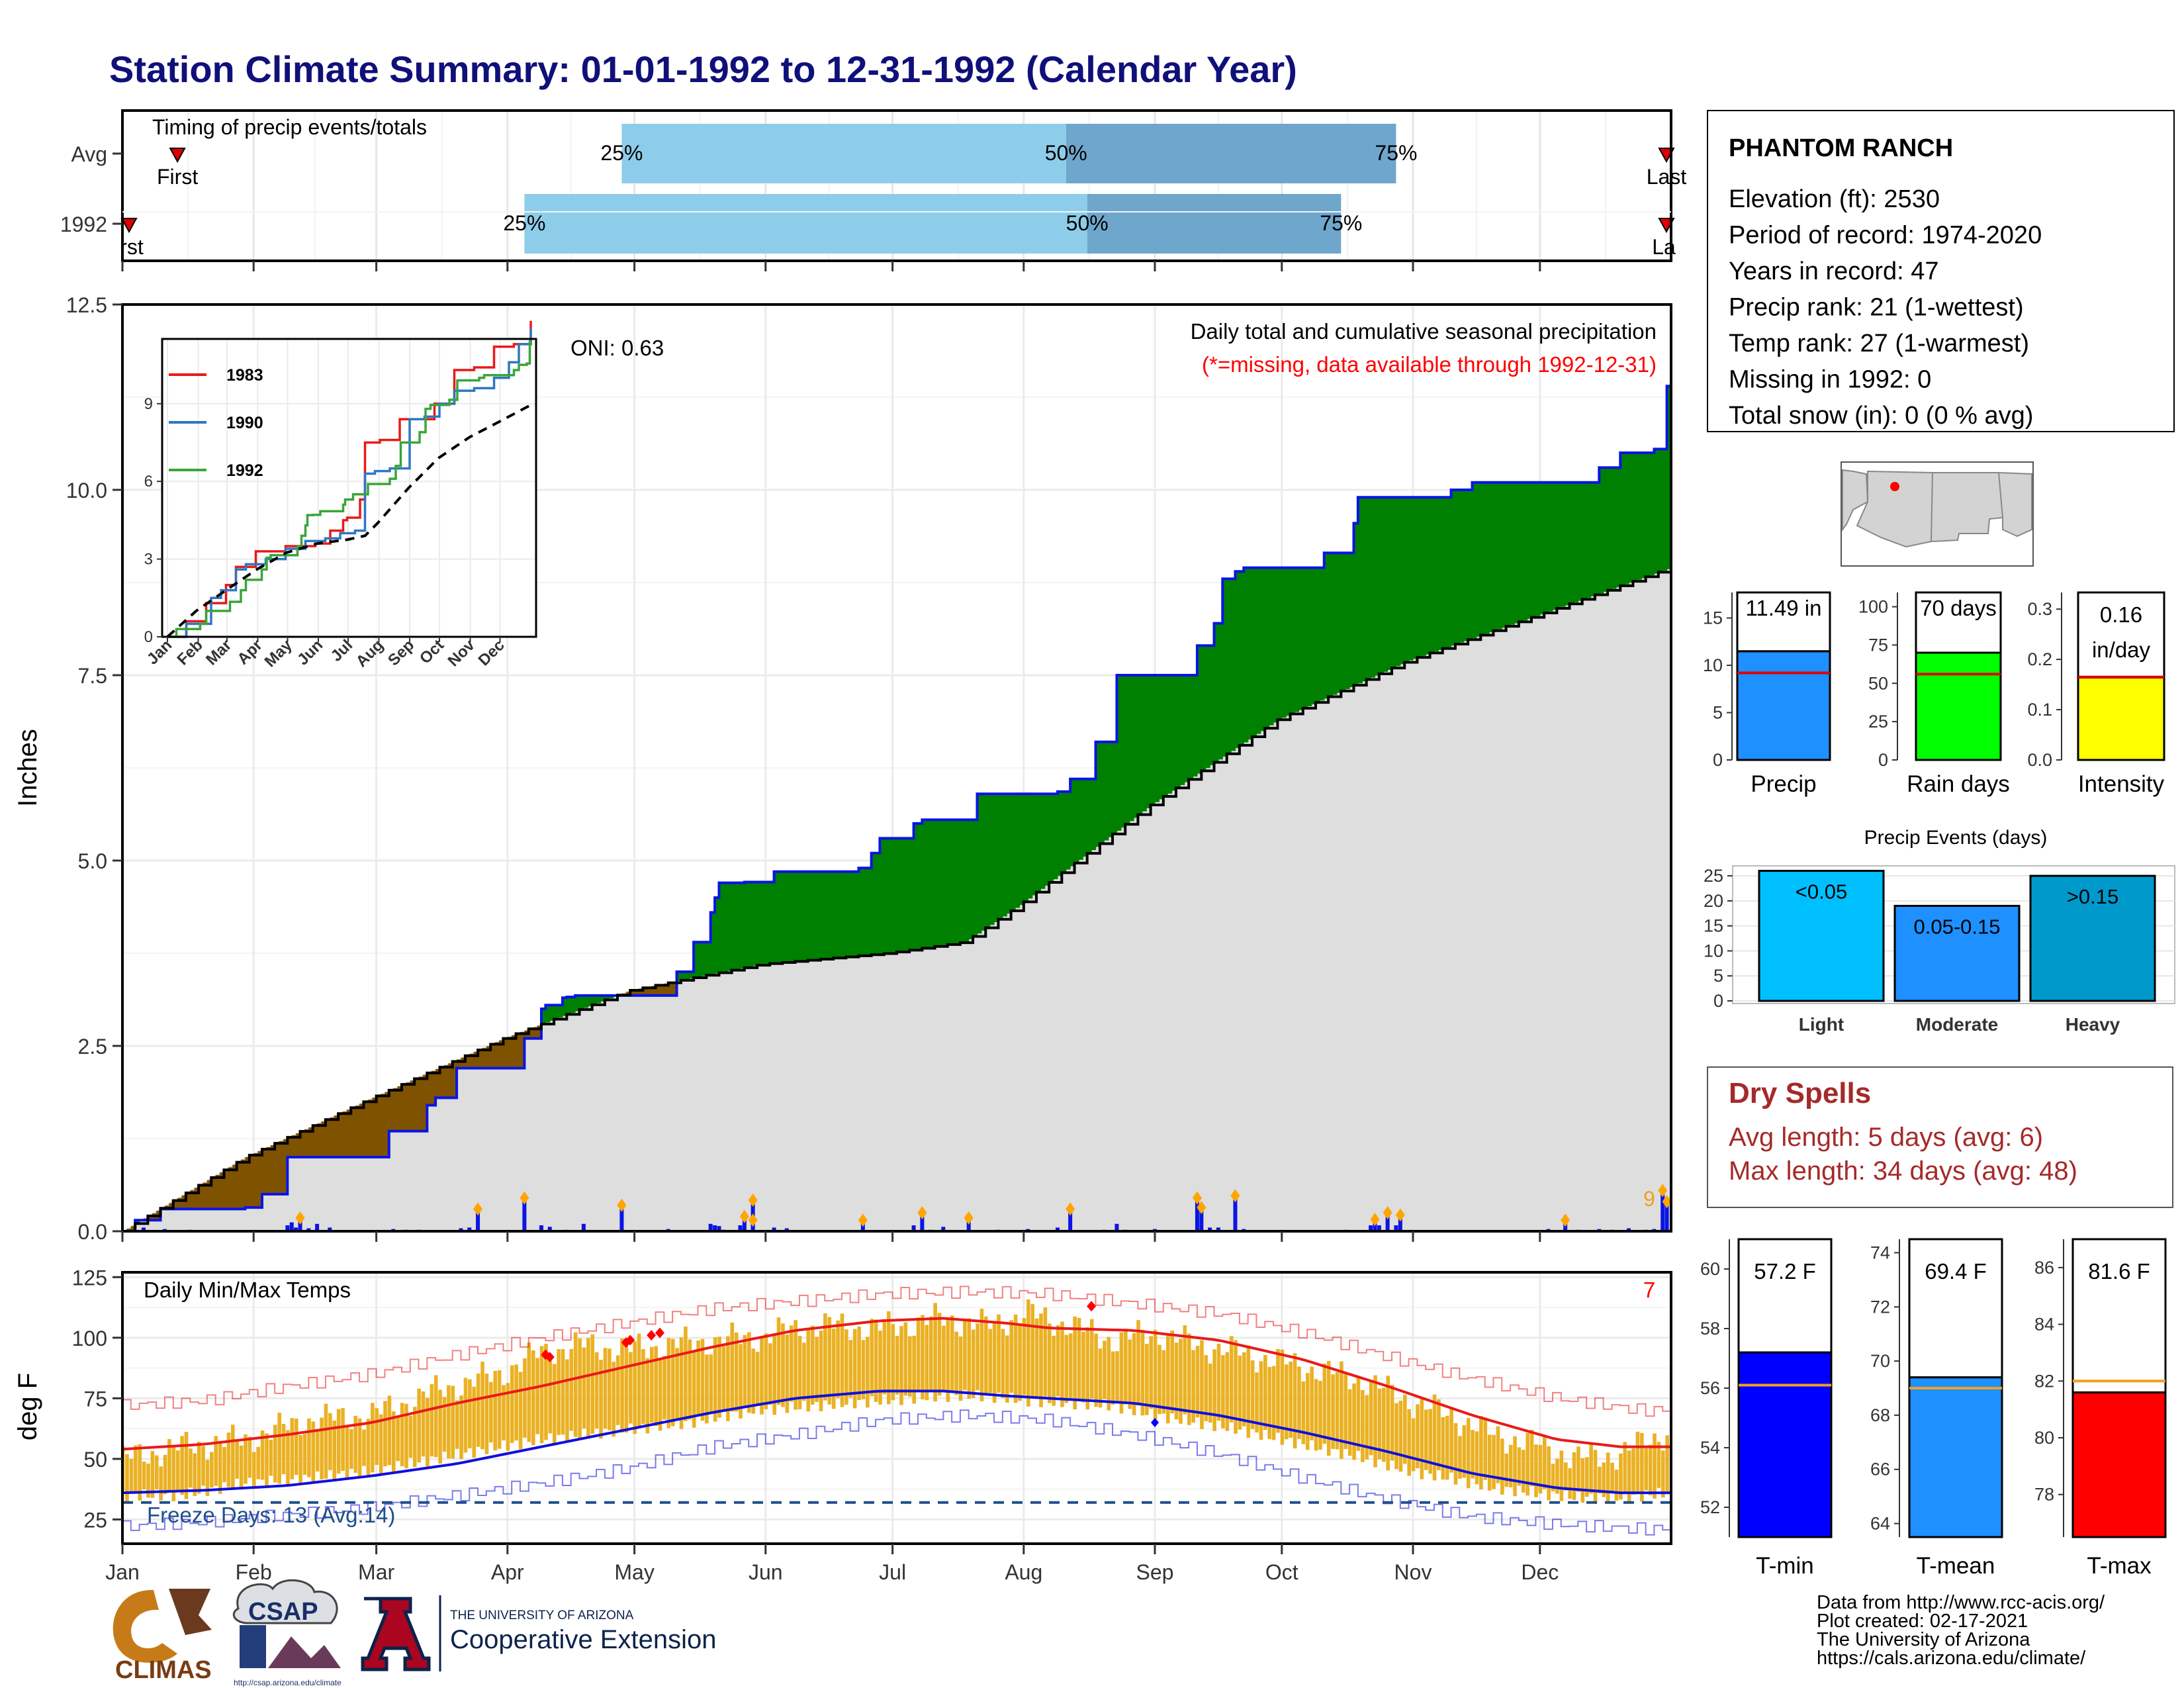  Describe the element at coordinates (1718, 976) in the screenshot. I see `events-y-tick-label: 5` at that location.